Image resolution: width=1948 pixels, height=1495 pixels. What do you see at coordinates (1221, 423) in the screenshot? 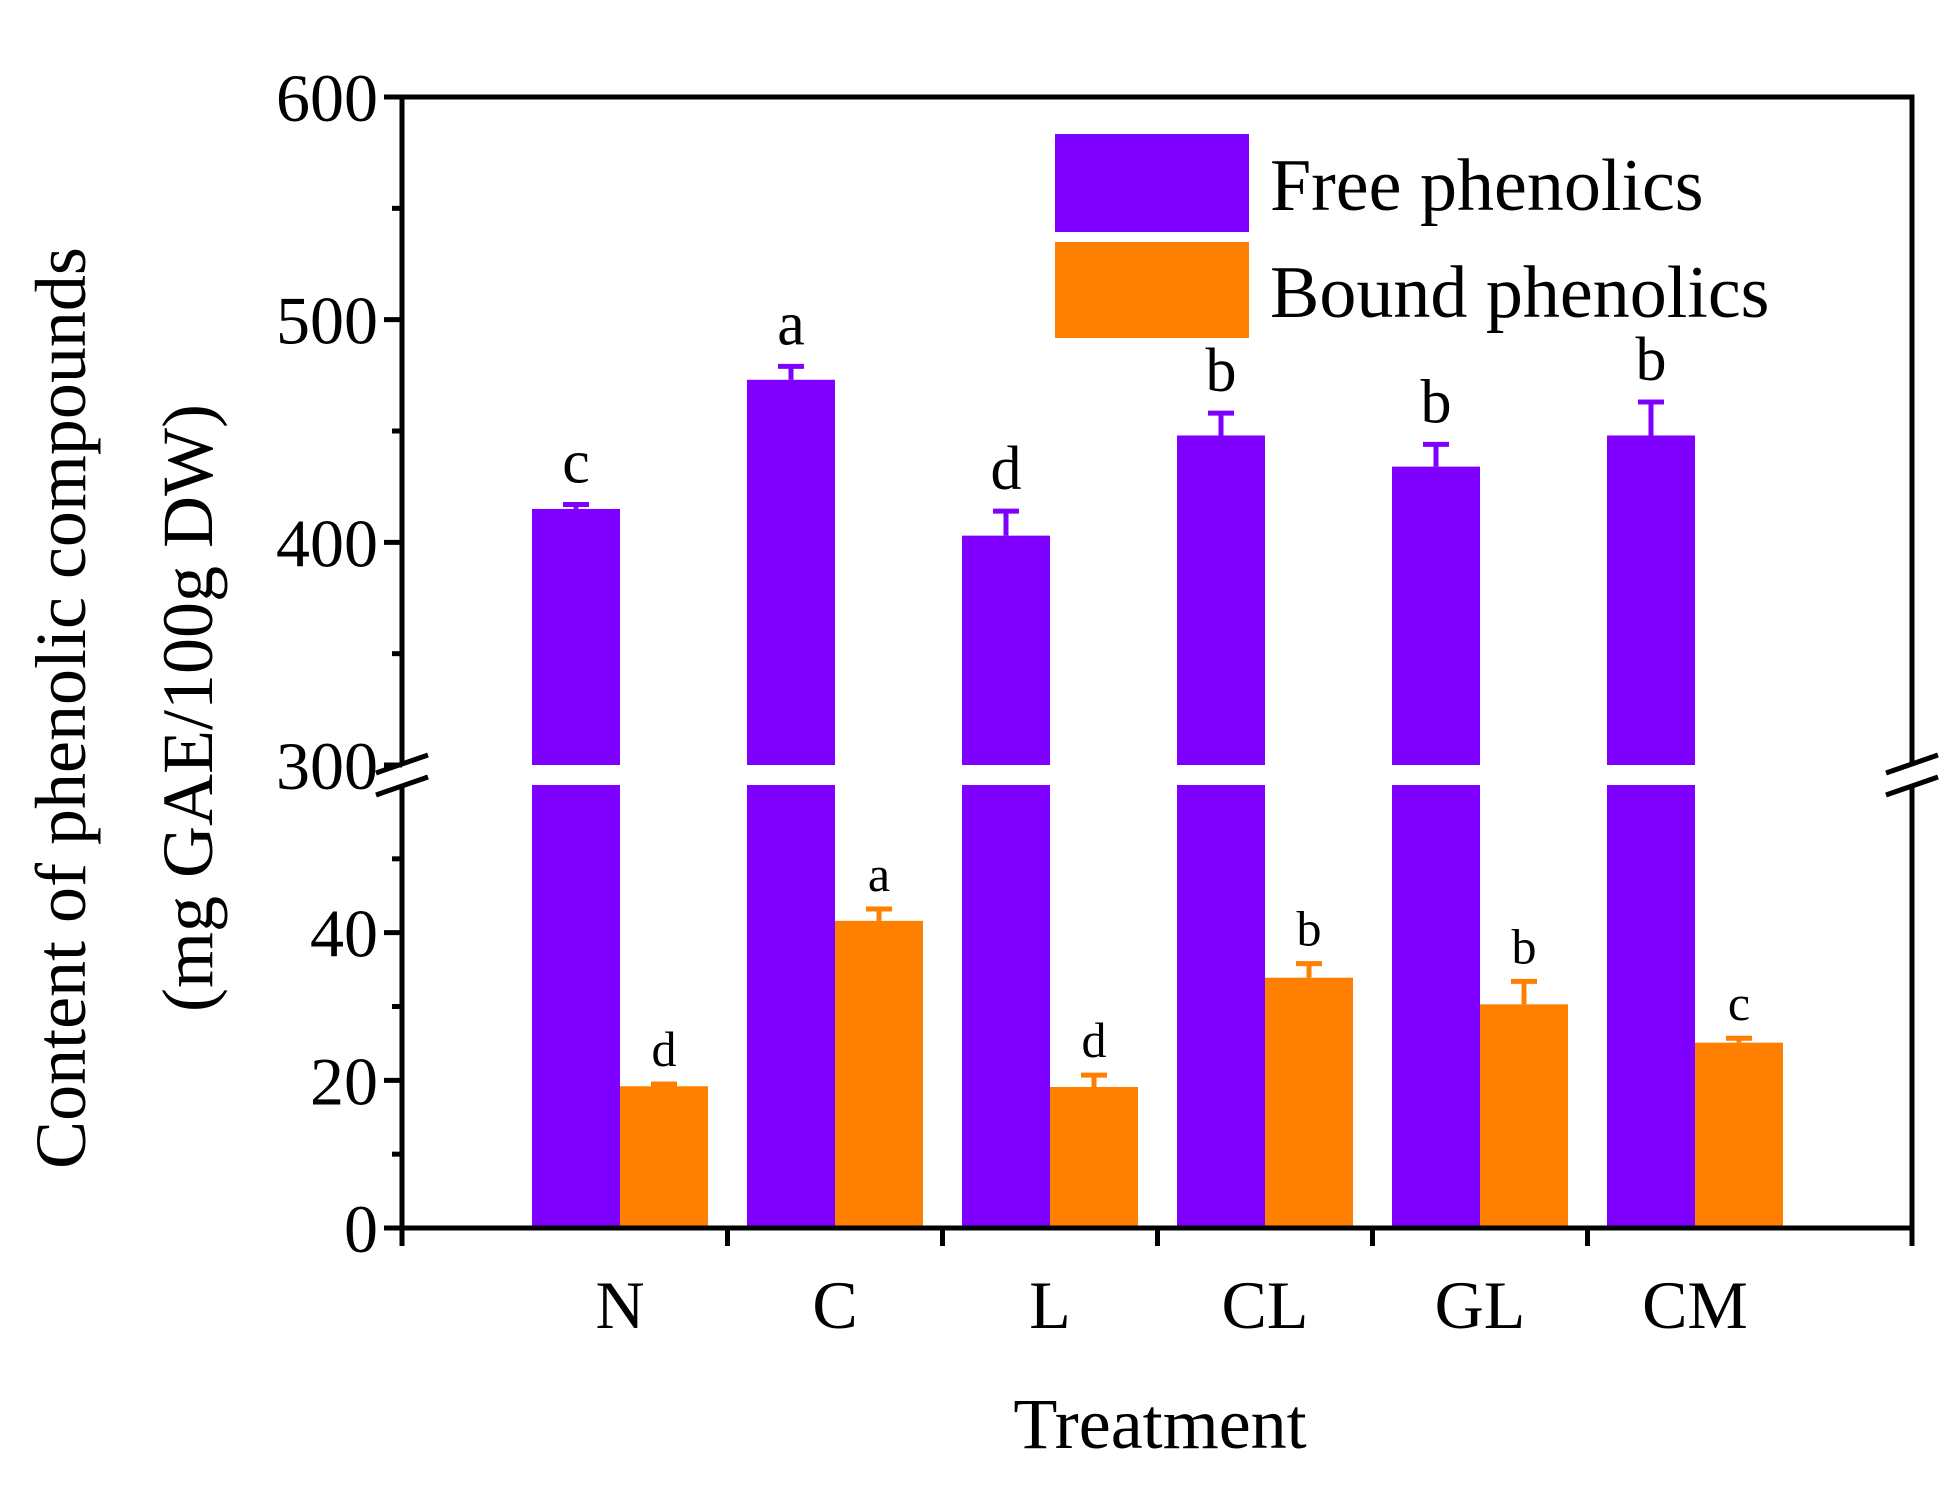
I see `error-bar-free-CL` at bounding box center [1221, 423].